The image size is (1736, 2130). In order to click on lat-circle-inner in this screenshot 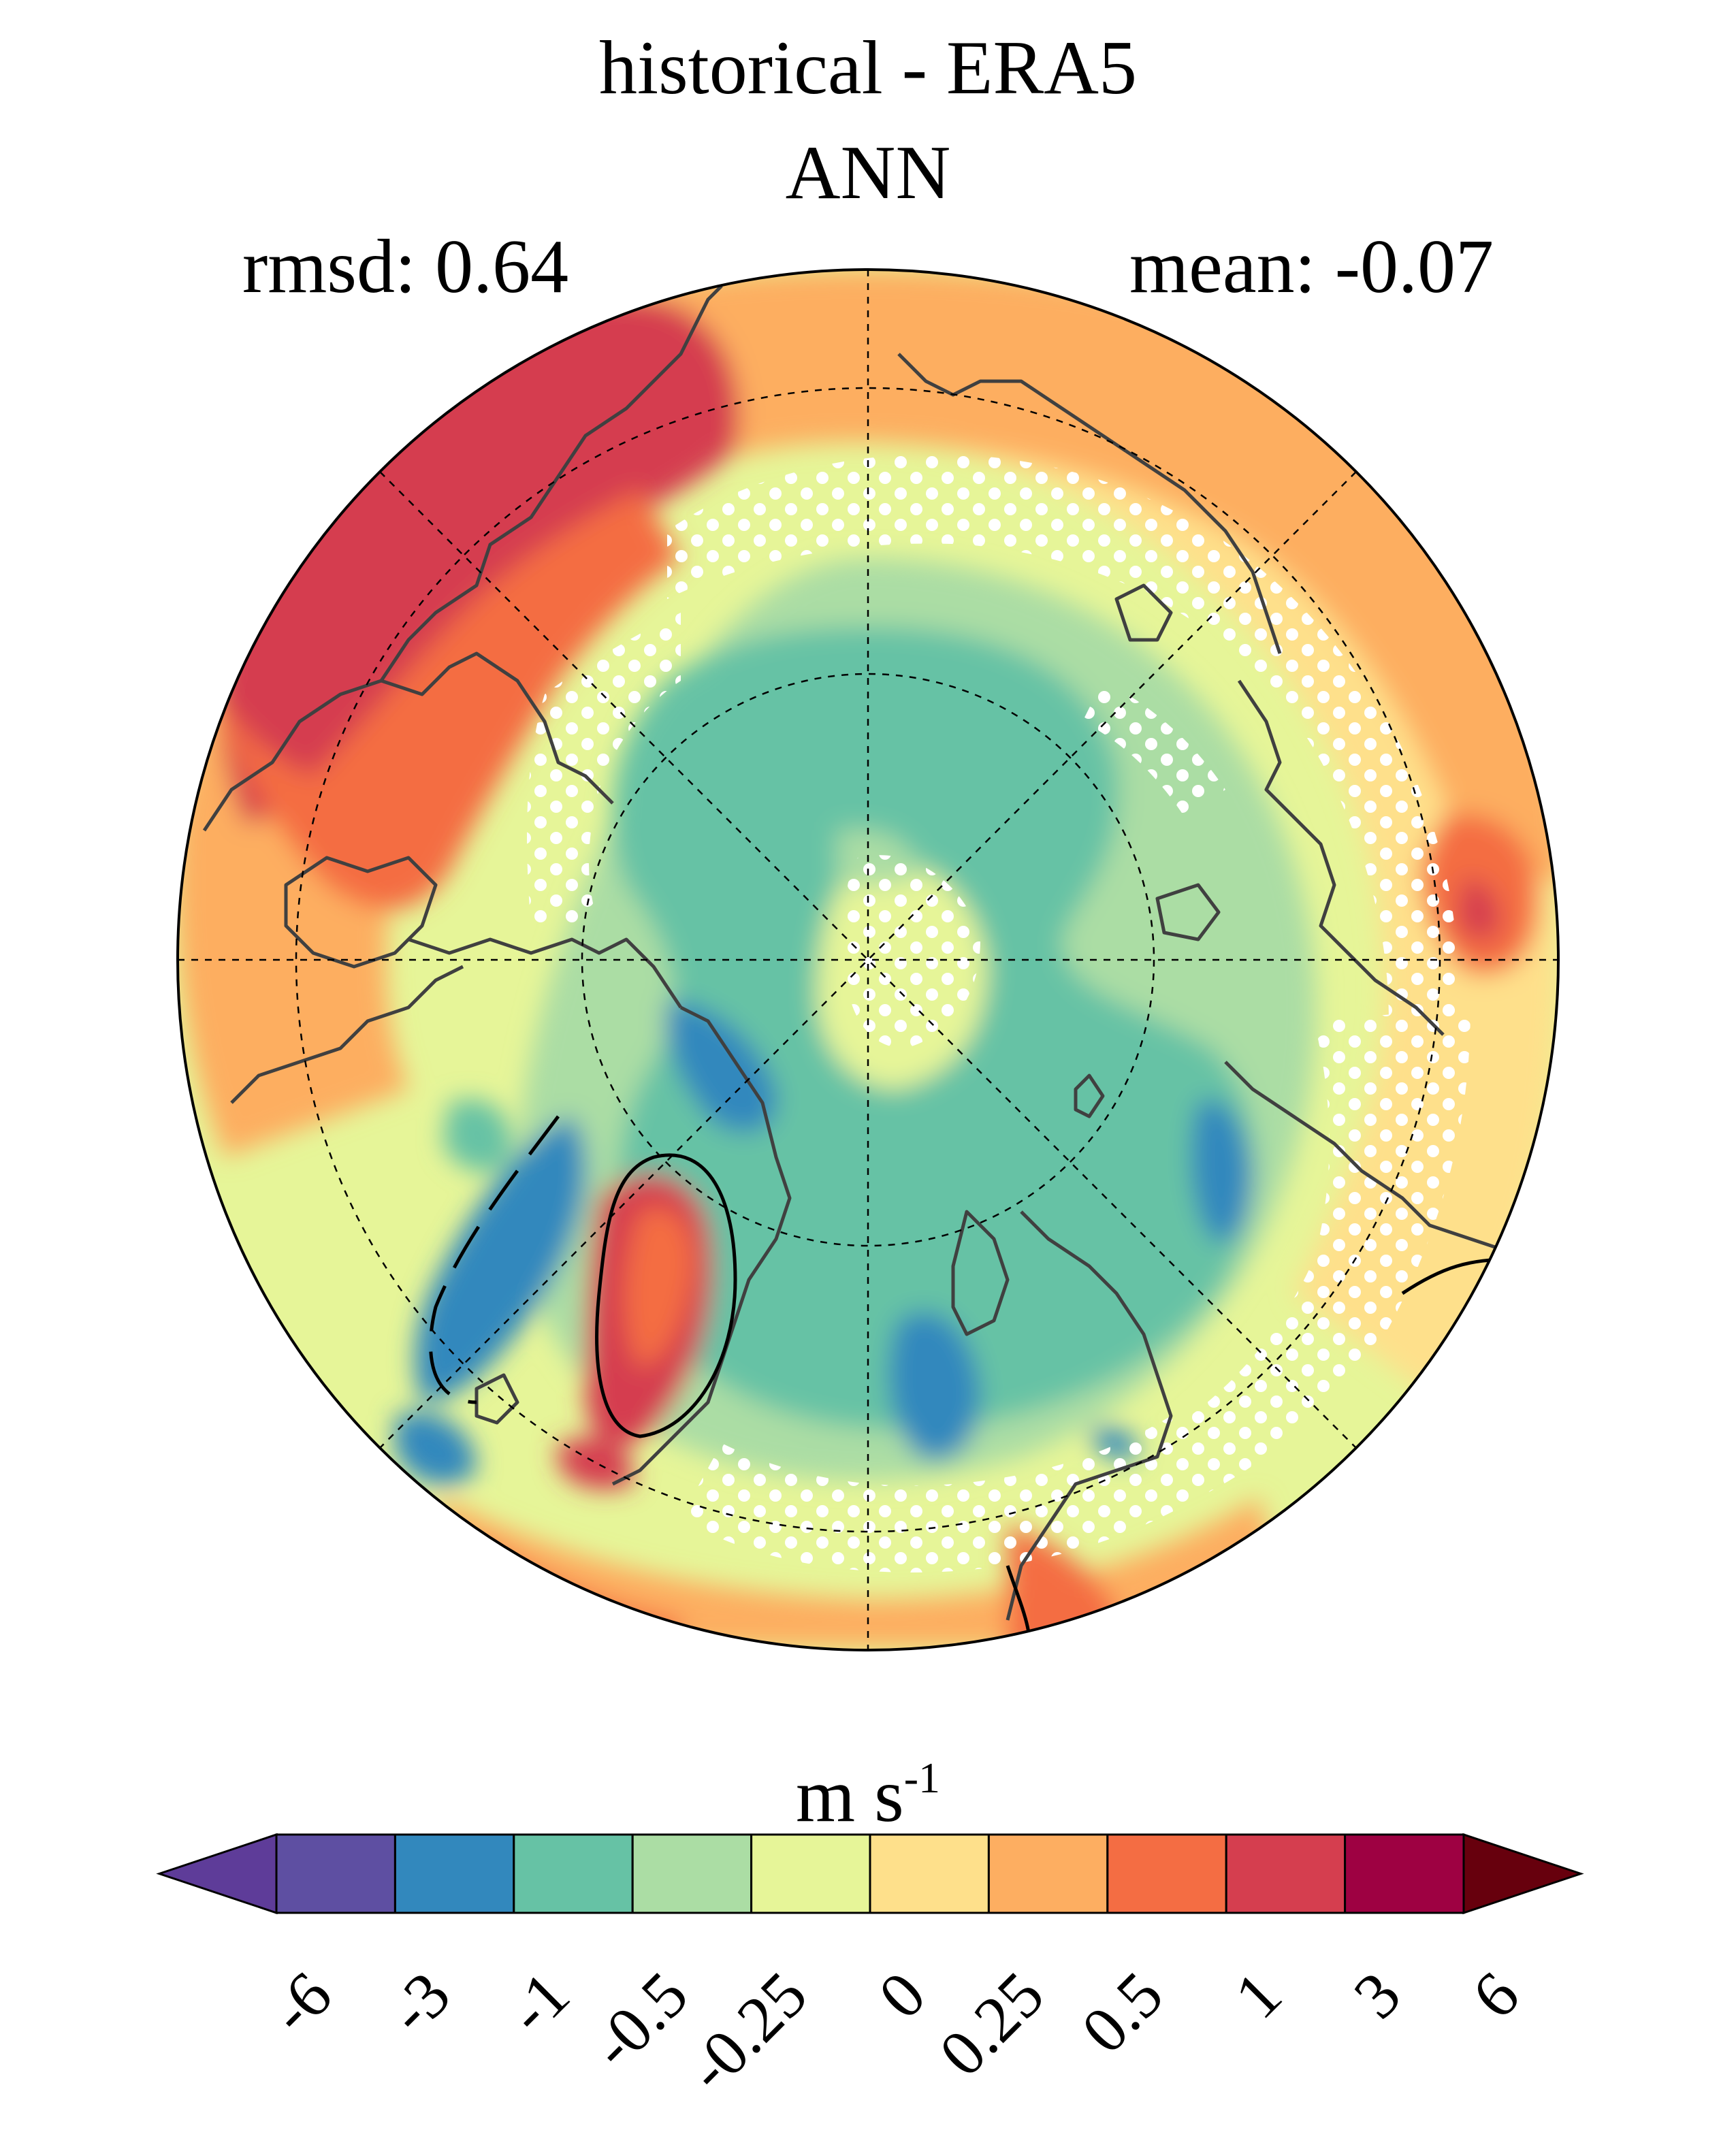, I will do `click(868, 960)`.